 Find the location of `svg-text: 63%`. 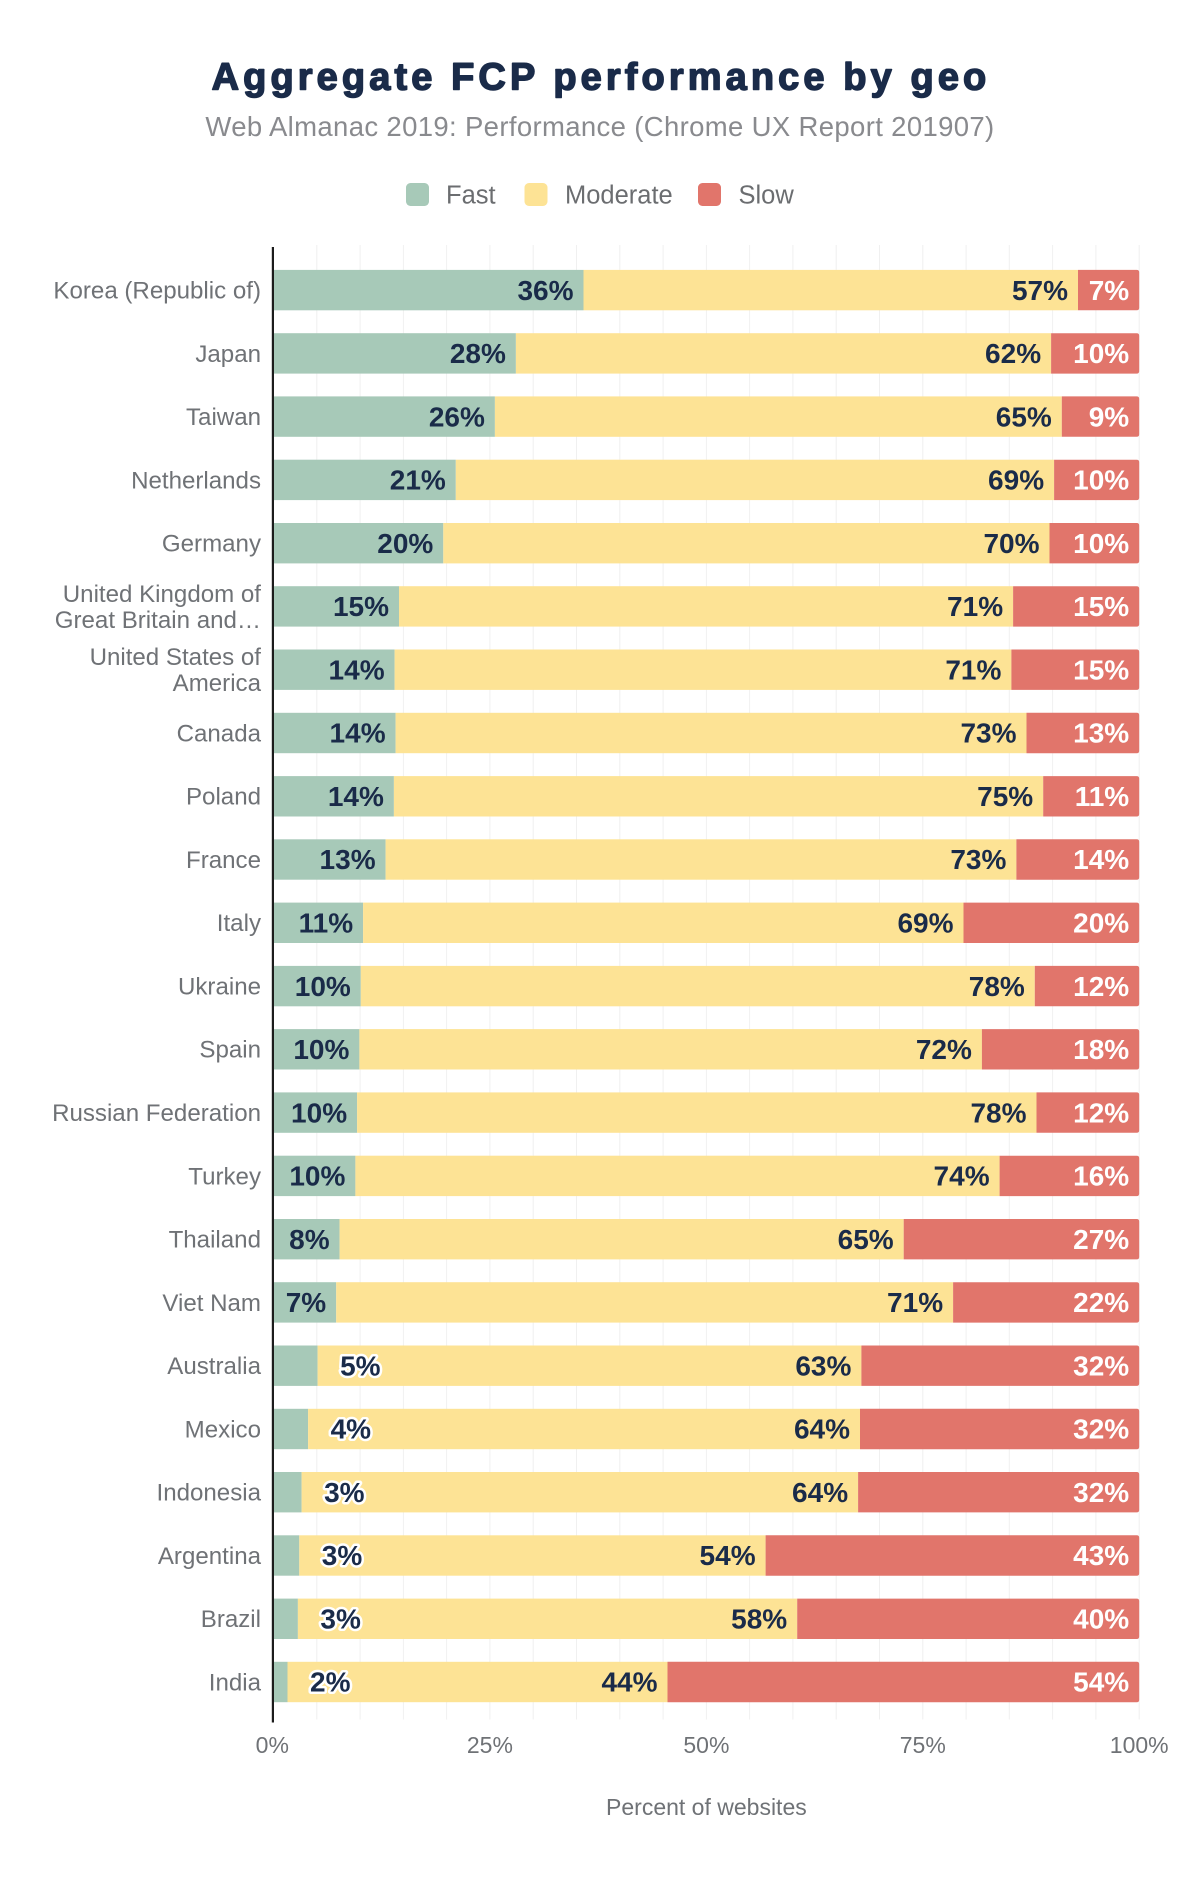

svg-text: 63% is located at coordinates (823, 1365).